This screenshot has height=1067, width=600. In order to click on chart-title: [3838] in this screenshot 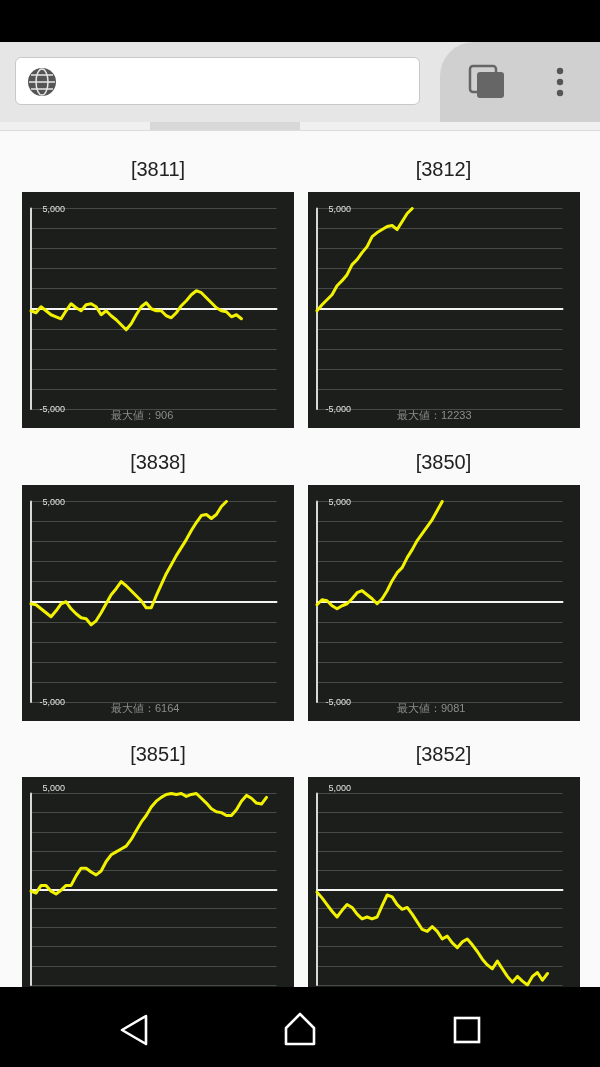, I will do `click(158, 462)`.